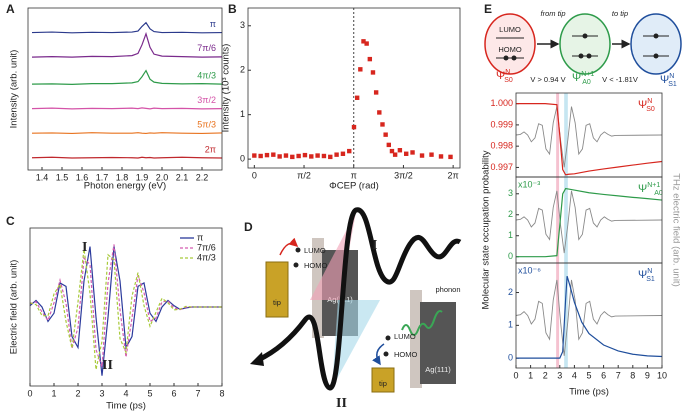 This screenshot has width=688, height=411. I want to click on y-tick-label: 0.999, so click(501, 124).